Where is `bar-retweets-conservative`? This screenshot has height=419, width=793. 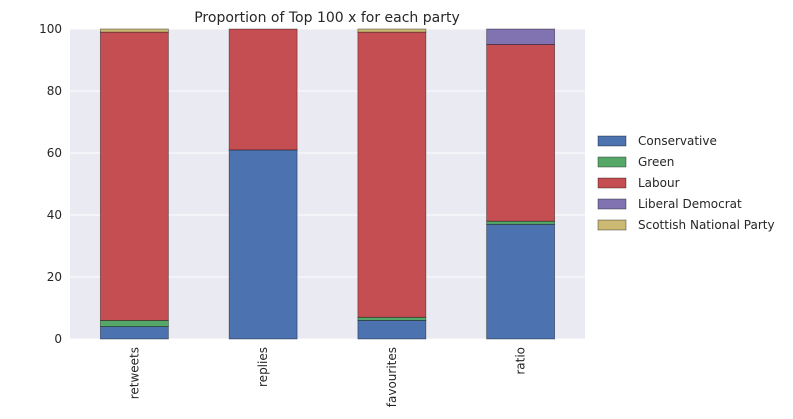
bar-retweets-conservative is located at coordinates (134, 333).